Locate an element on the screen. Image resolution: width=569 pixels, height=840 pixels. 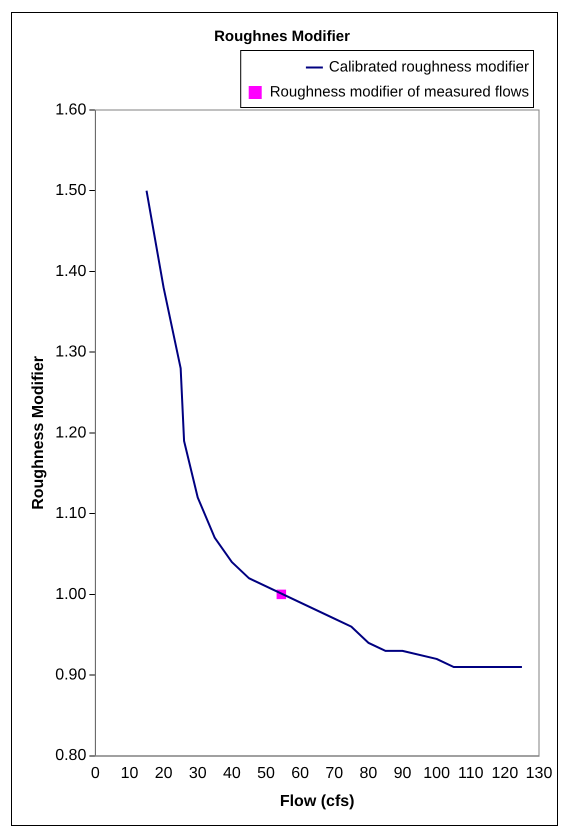
y-tick-label: 1.60 is located at coordinates (70, 109).